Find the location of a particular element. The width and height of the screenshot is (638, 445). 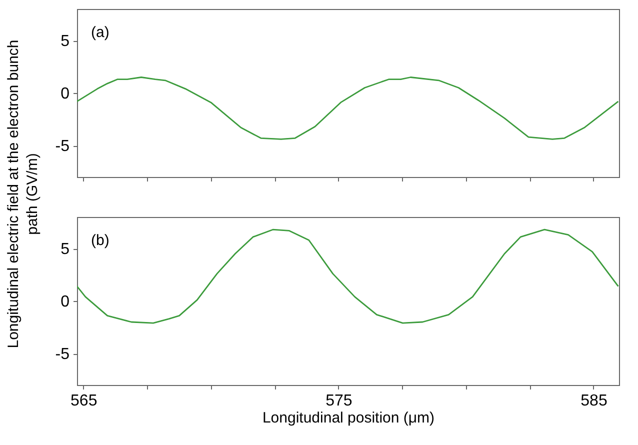

annotation: (a) is located at coordinates (100, 32).